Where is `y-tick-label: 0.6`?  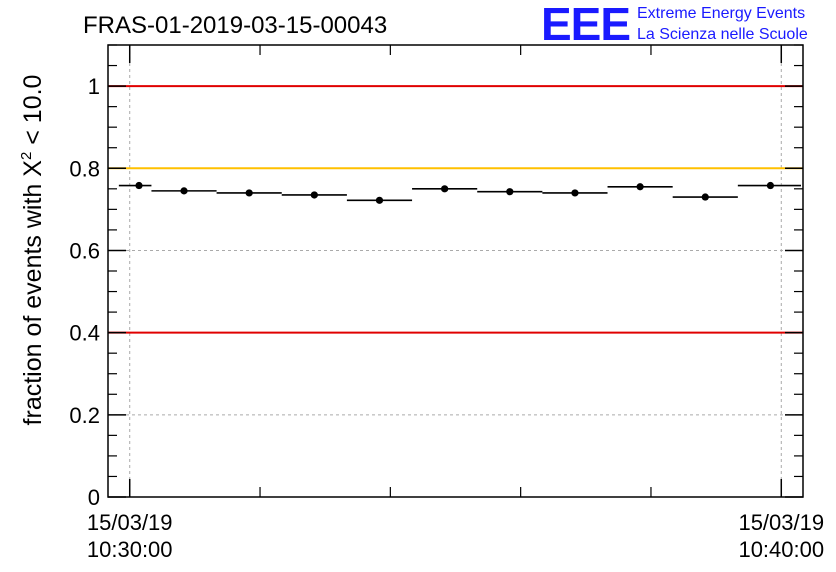 y-tick-label: 0.6 is located at coordinates (84, 250).